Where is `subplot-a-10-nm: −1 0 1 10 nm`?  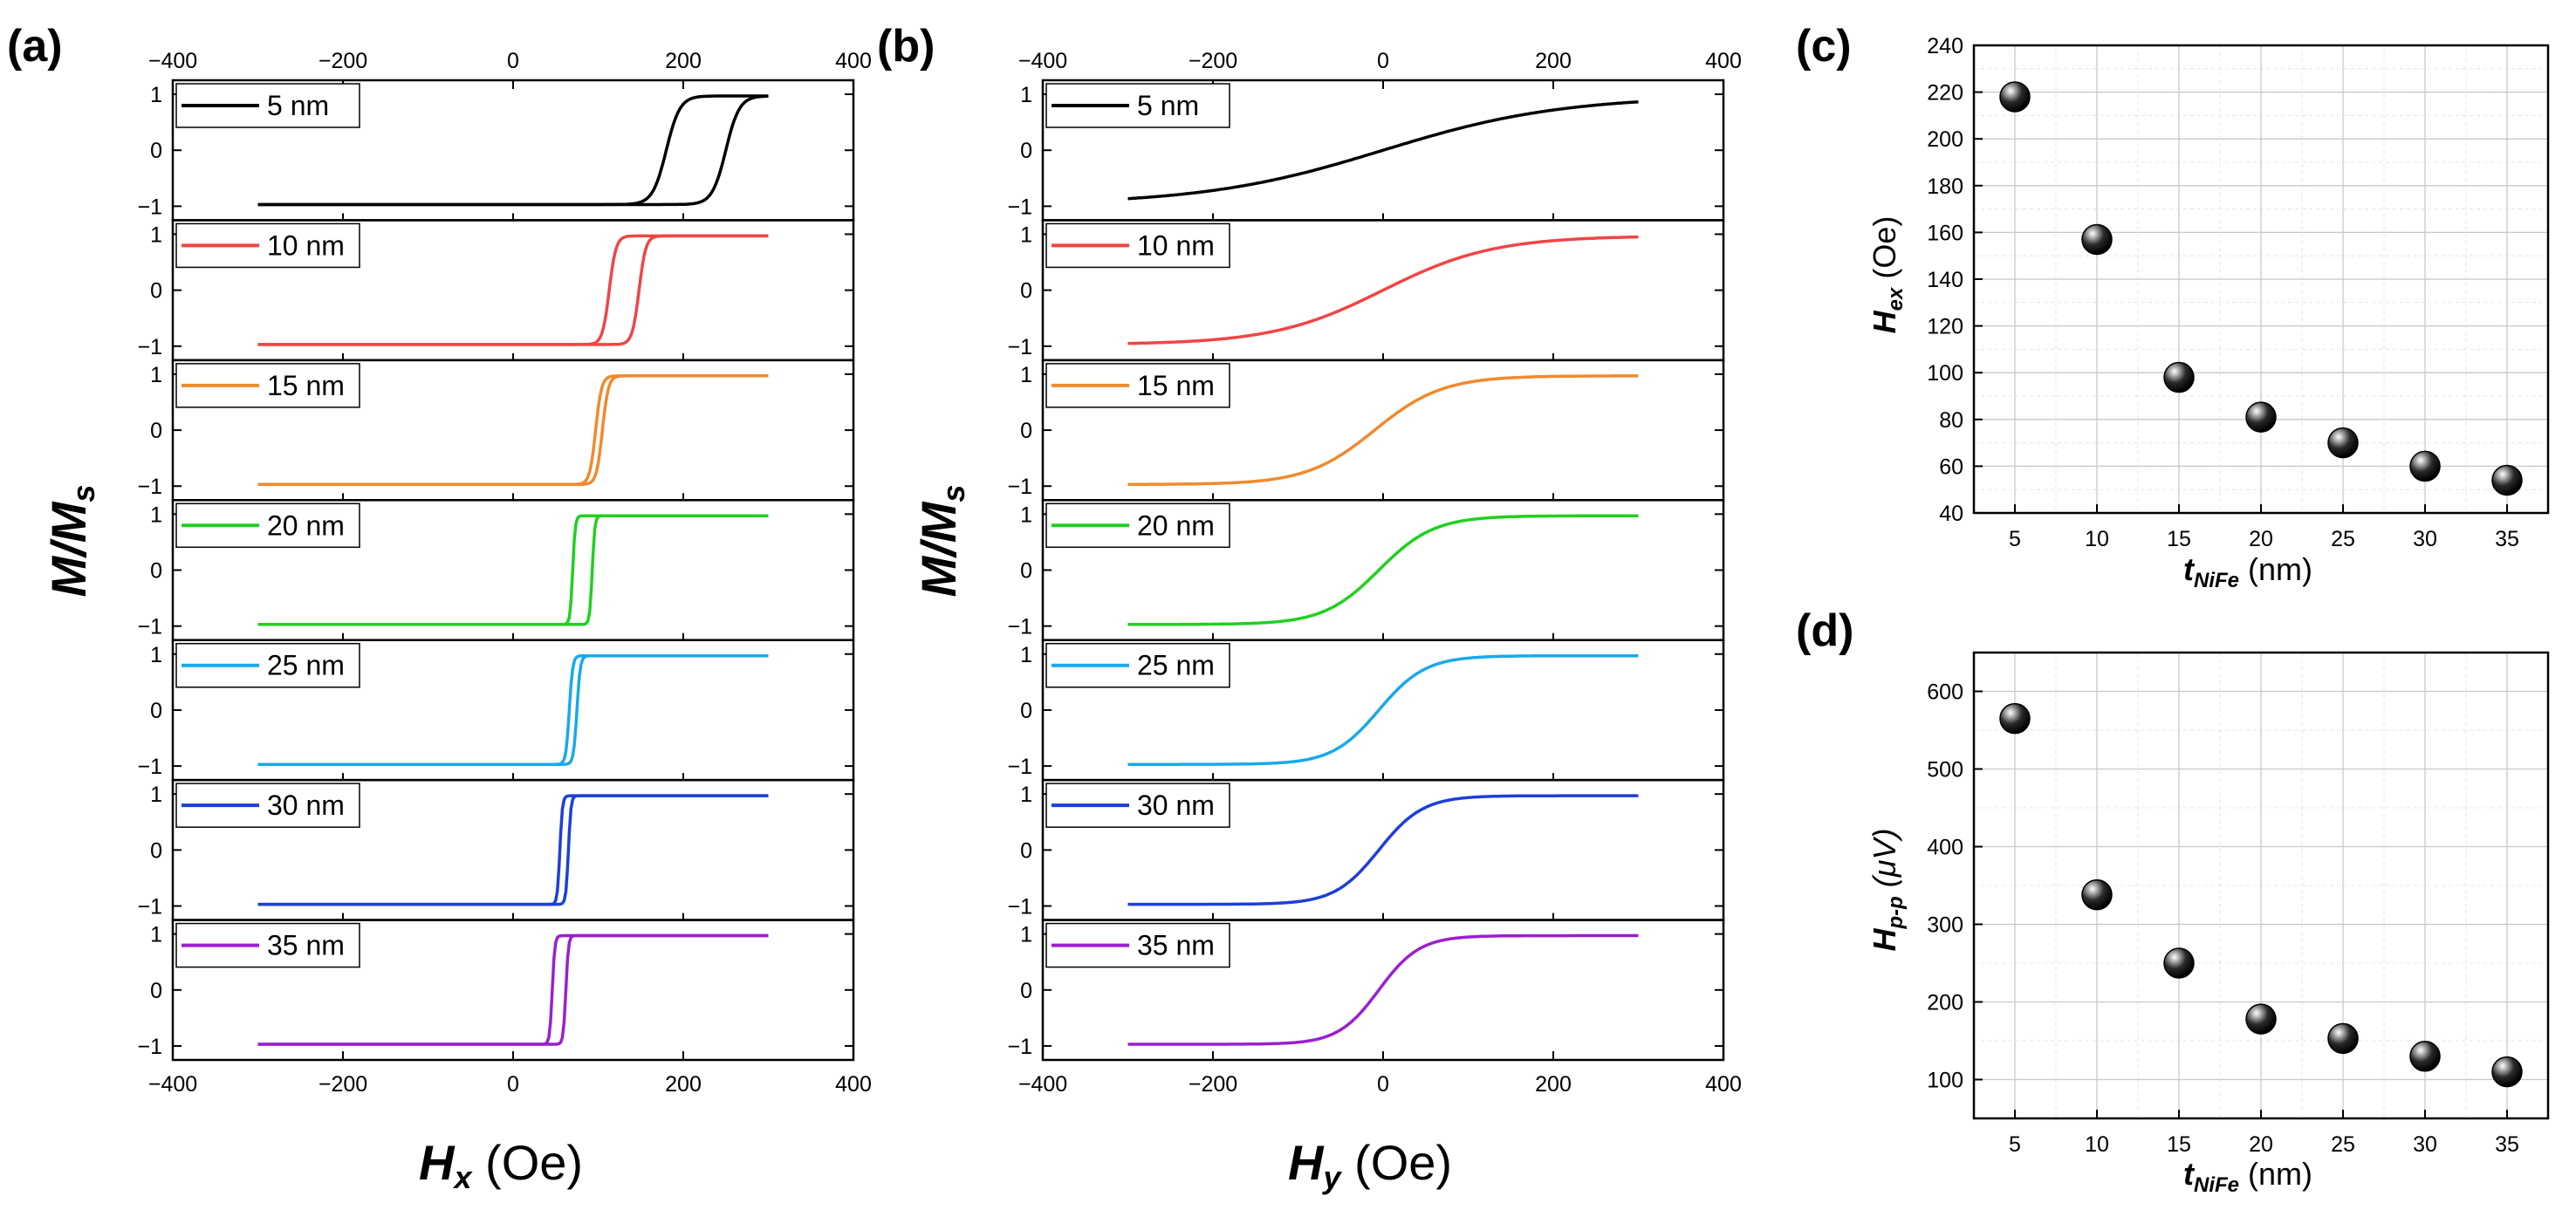
subplot-a-10-nm: −1 0 1 10 nm is located at coordinates (496, 290).